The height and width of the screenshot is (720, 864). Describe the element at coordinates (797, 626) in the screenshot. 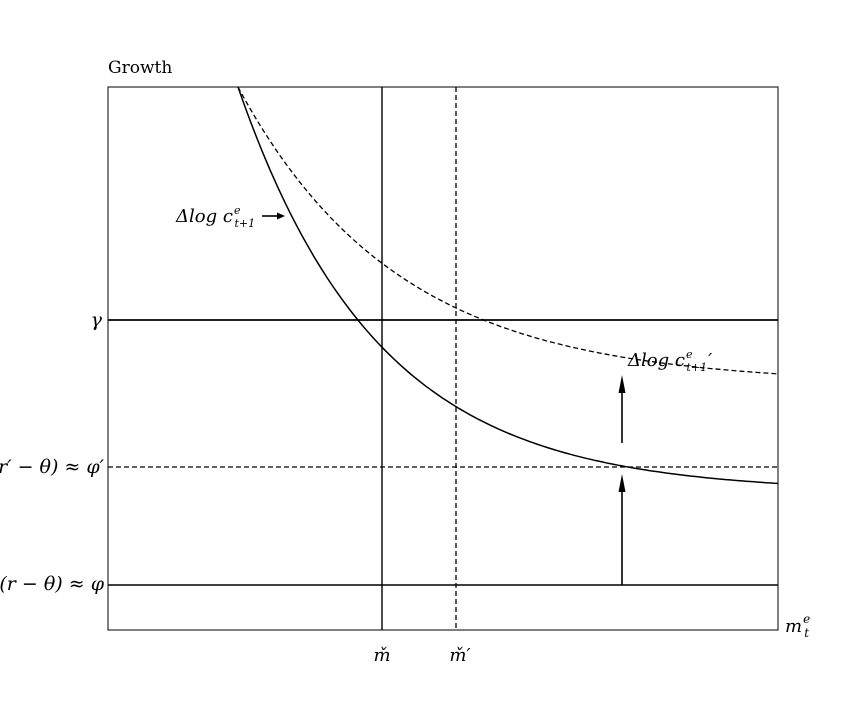

I see `x-axis-label: me t` at that location.